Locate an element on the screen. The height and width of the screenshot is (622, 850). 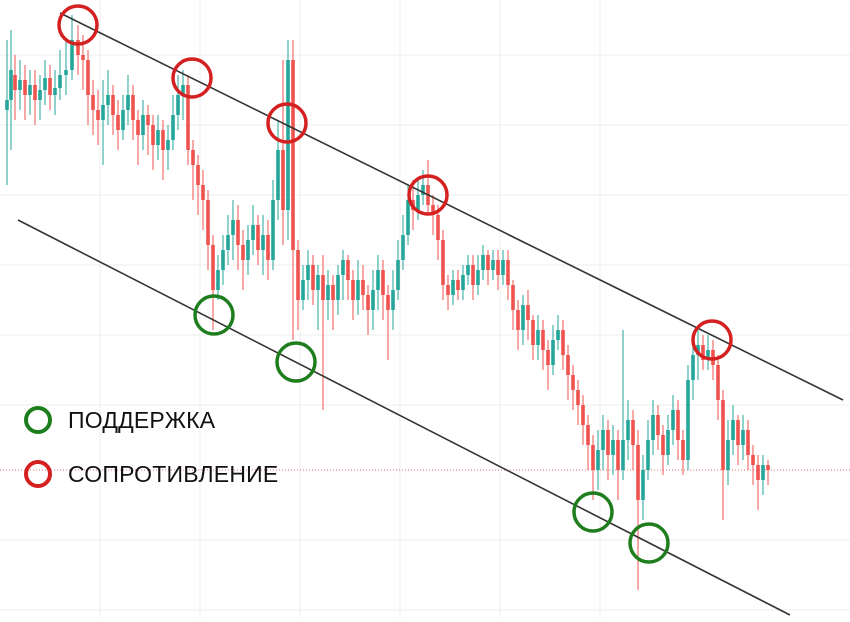
legend: ПОДДЕРЖКА СОПРОТИВЛЕНИЕ is located at coordinates (151, 454).